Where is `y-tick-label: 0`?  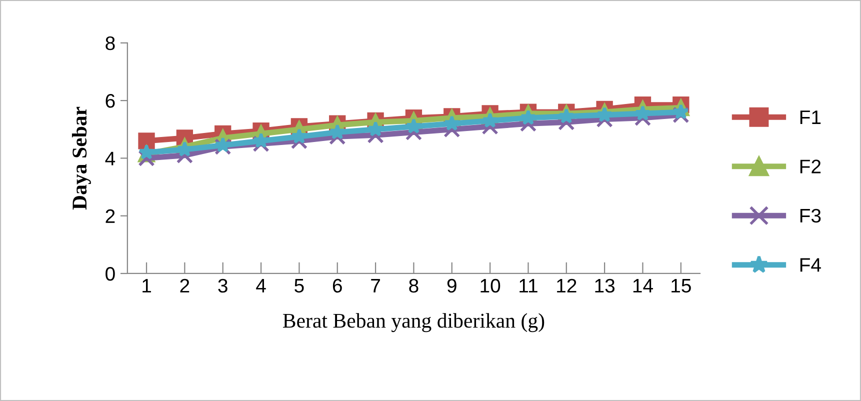
y-tick-label: 0 is located at coordinates (110, 273).